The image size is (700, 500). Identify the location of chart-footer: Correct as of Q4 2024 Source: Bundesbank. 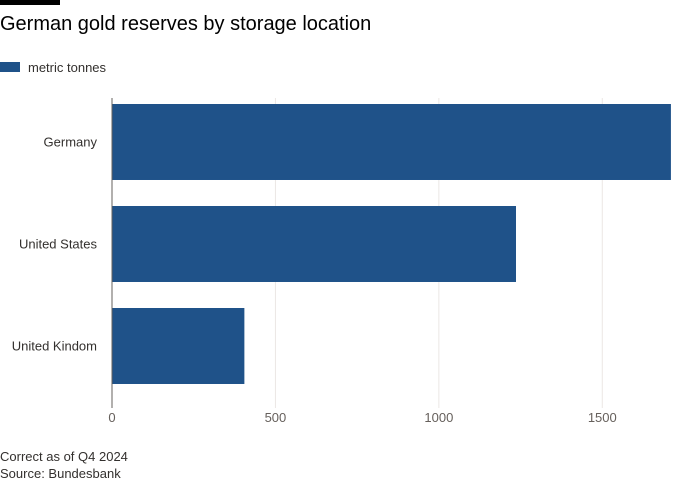
(64, 465).